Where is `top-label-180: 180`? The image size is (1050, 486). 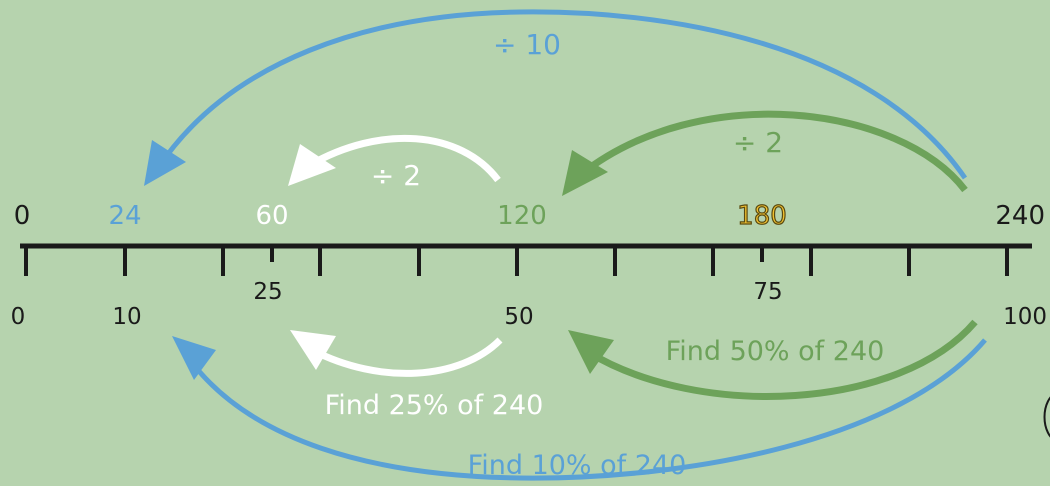
top-label-180: 180 is located at coordinates (762, 216).